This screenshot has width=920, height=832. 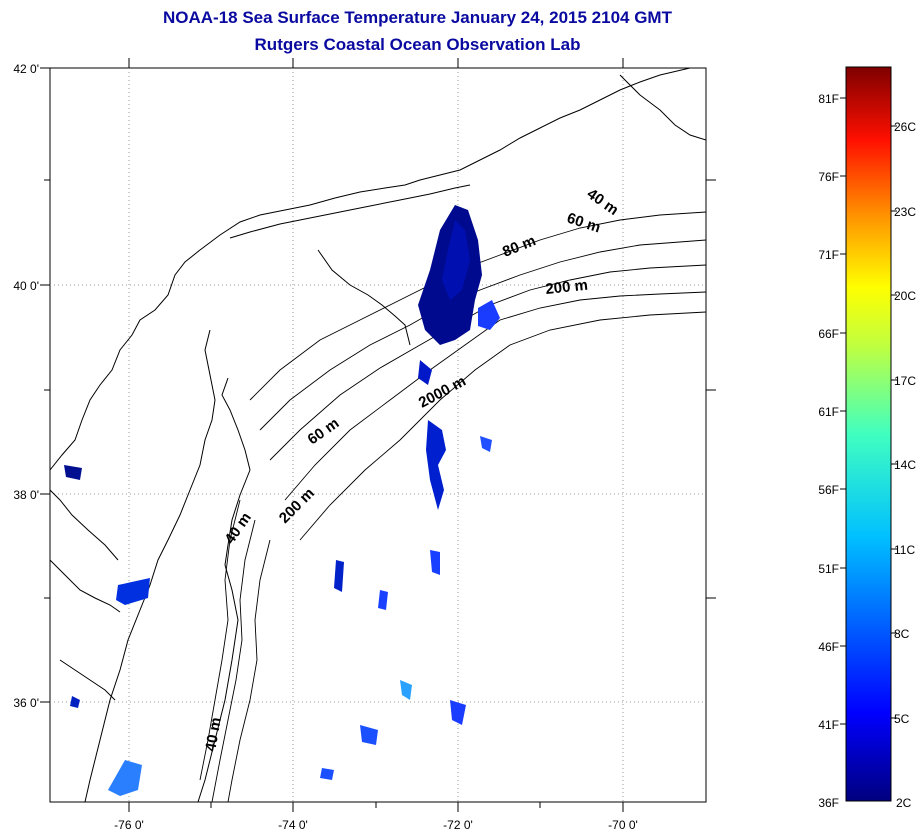 I want to click on celsius-labels: 26C 23C 20C 17C 14C 11C 8C 5C 2C, so click(x=905, y=465).